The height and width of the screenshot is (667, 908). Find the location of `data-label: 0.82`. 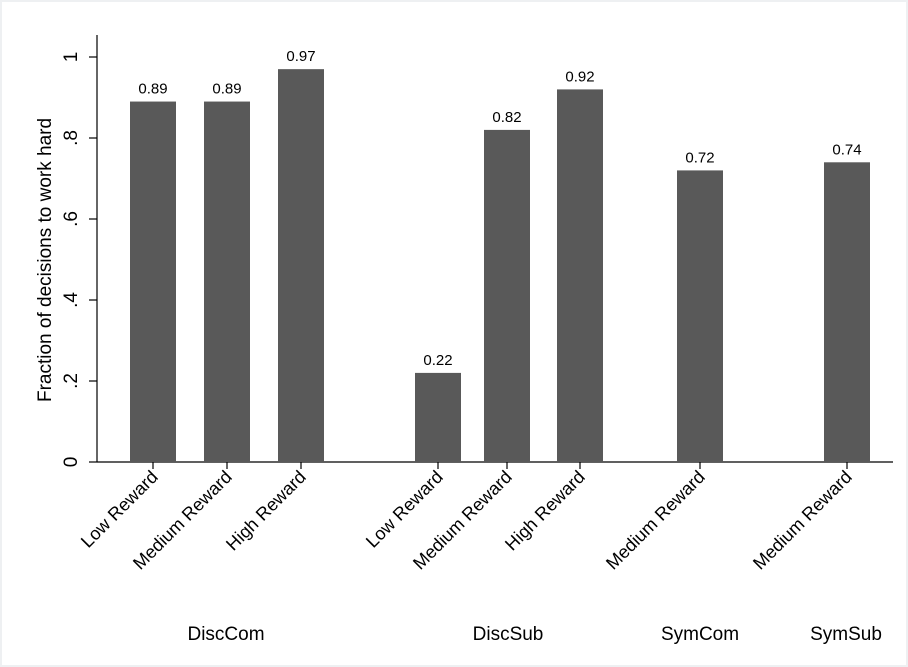

data-label: 0.82 is located at coordinates (506, 117).